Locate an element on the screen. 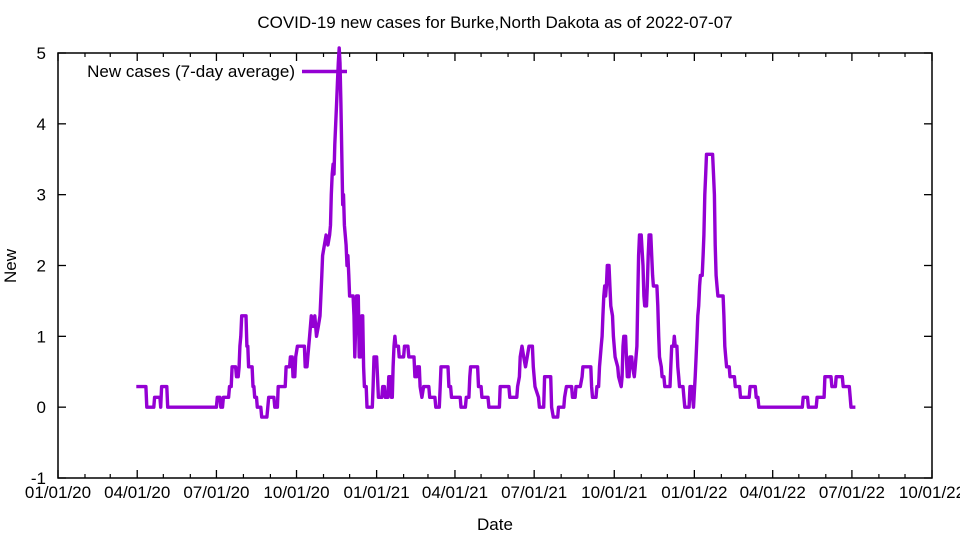 This screenshot has height=540, width=960. x-axis-label: Date is located at coordinates (495, 524).